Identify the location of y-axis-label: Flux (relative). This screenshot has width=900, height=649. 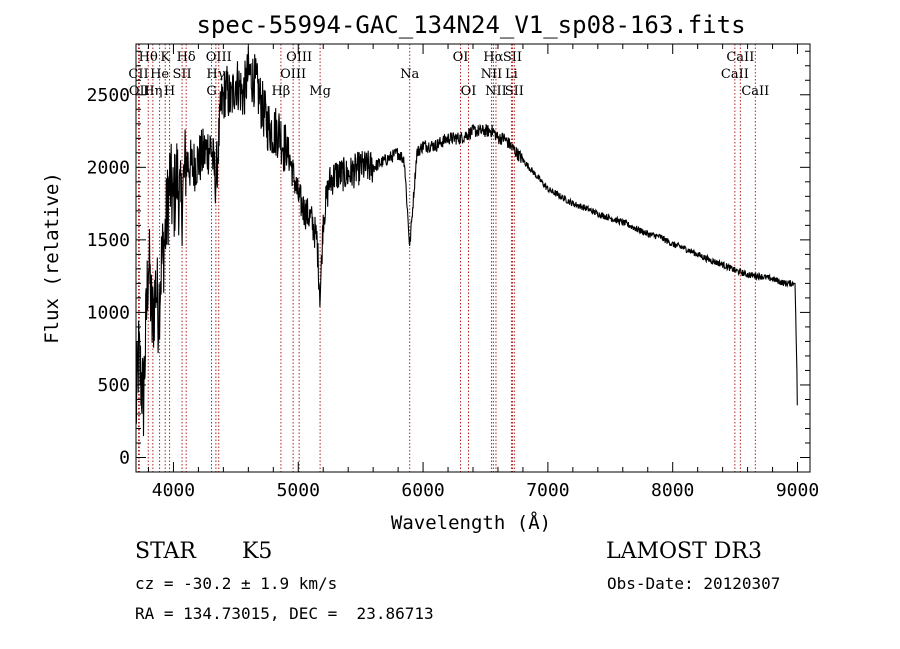
(52, 258).